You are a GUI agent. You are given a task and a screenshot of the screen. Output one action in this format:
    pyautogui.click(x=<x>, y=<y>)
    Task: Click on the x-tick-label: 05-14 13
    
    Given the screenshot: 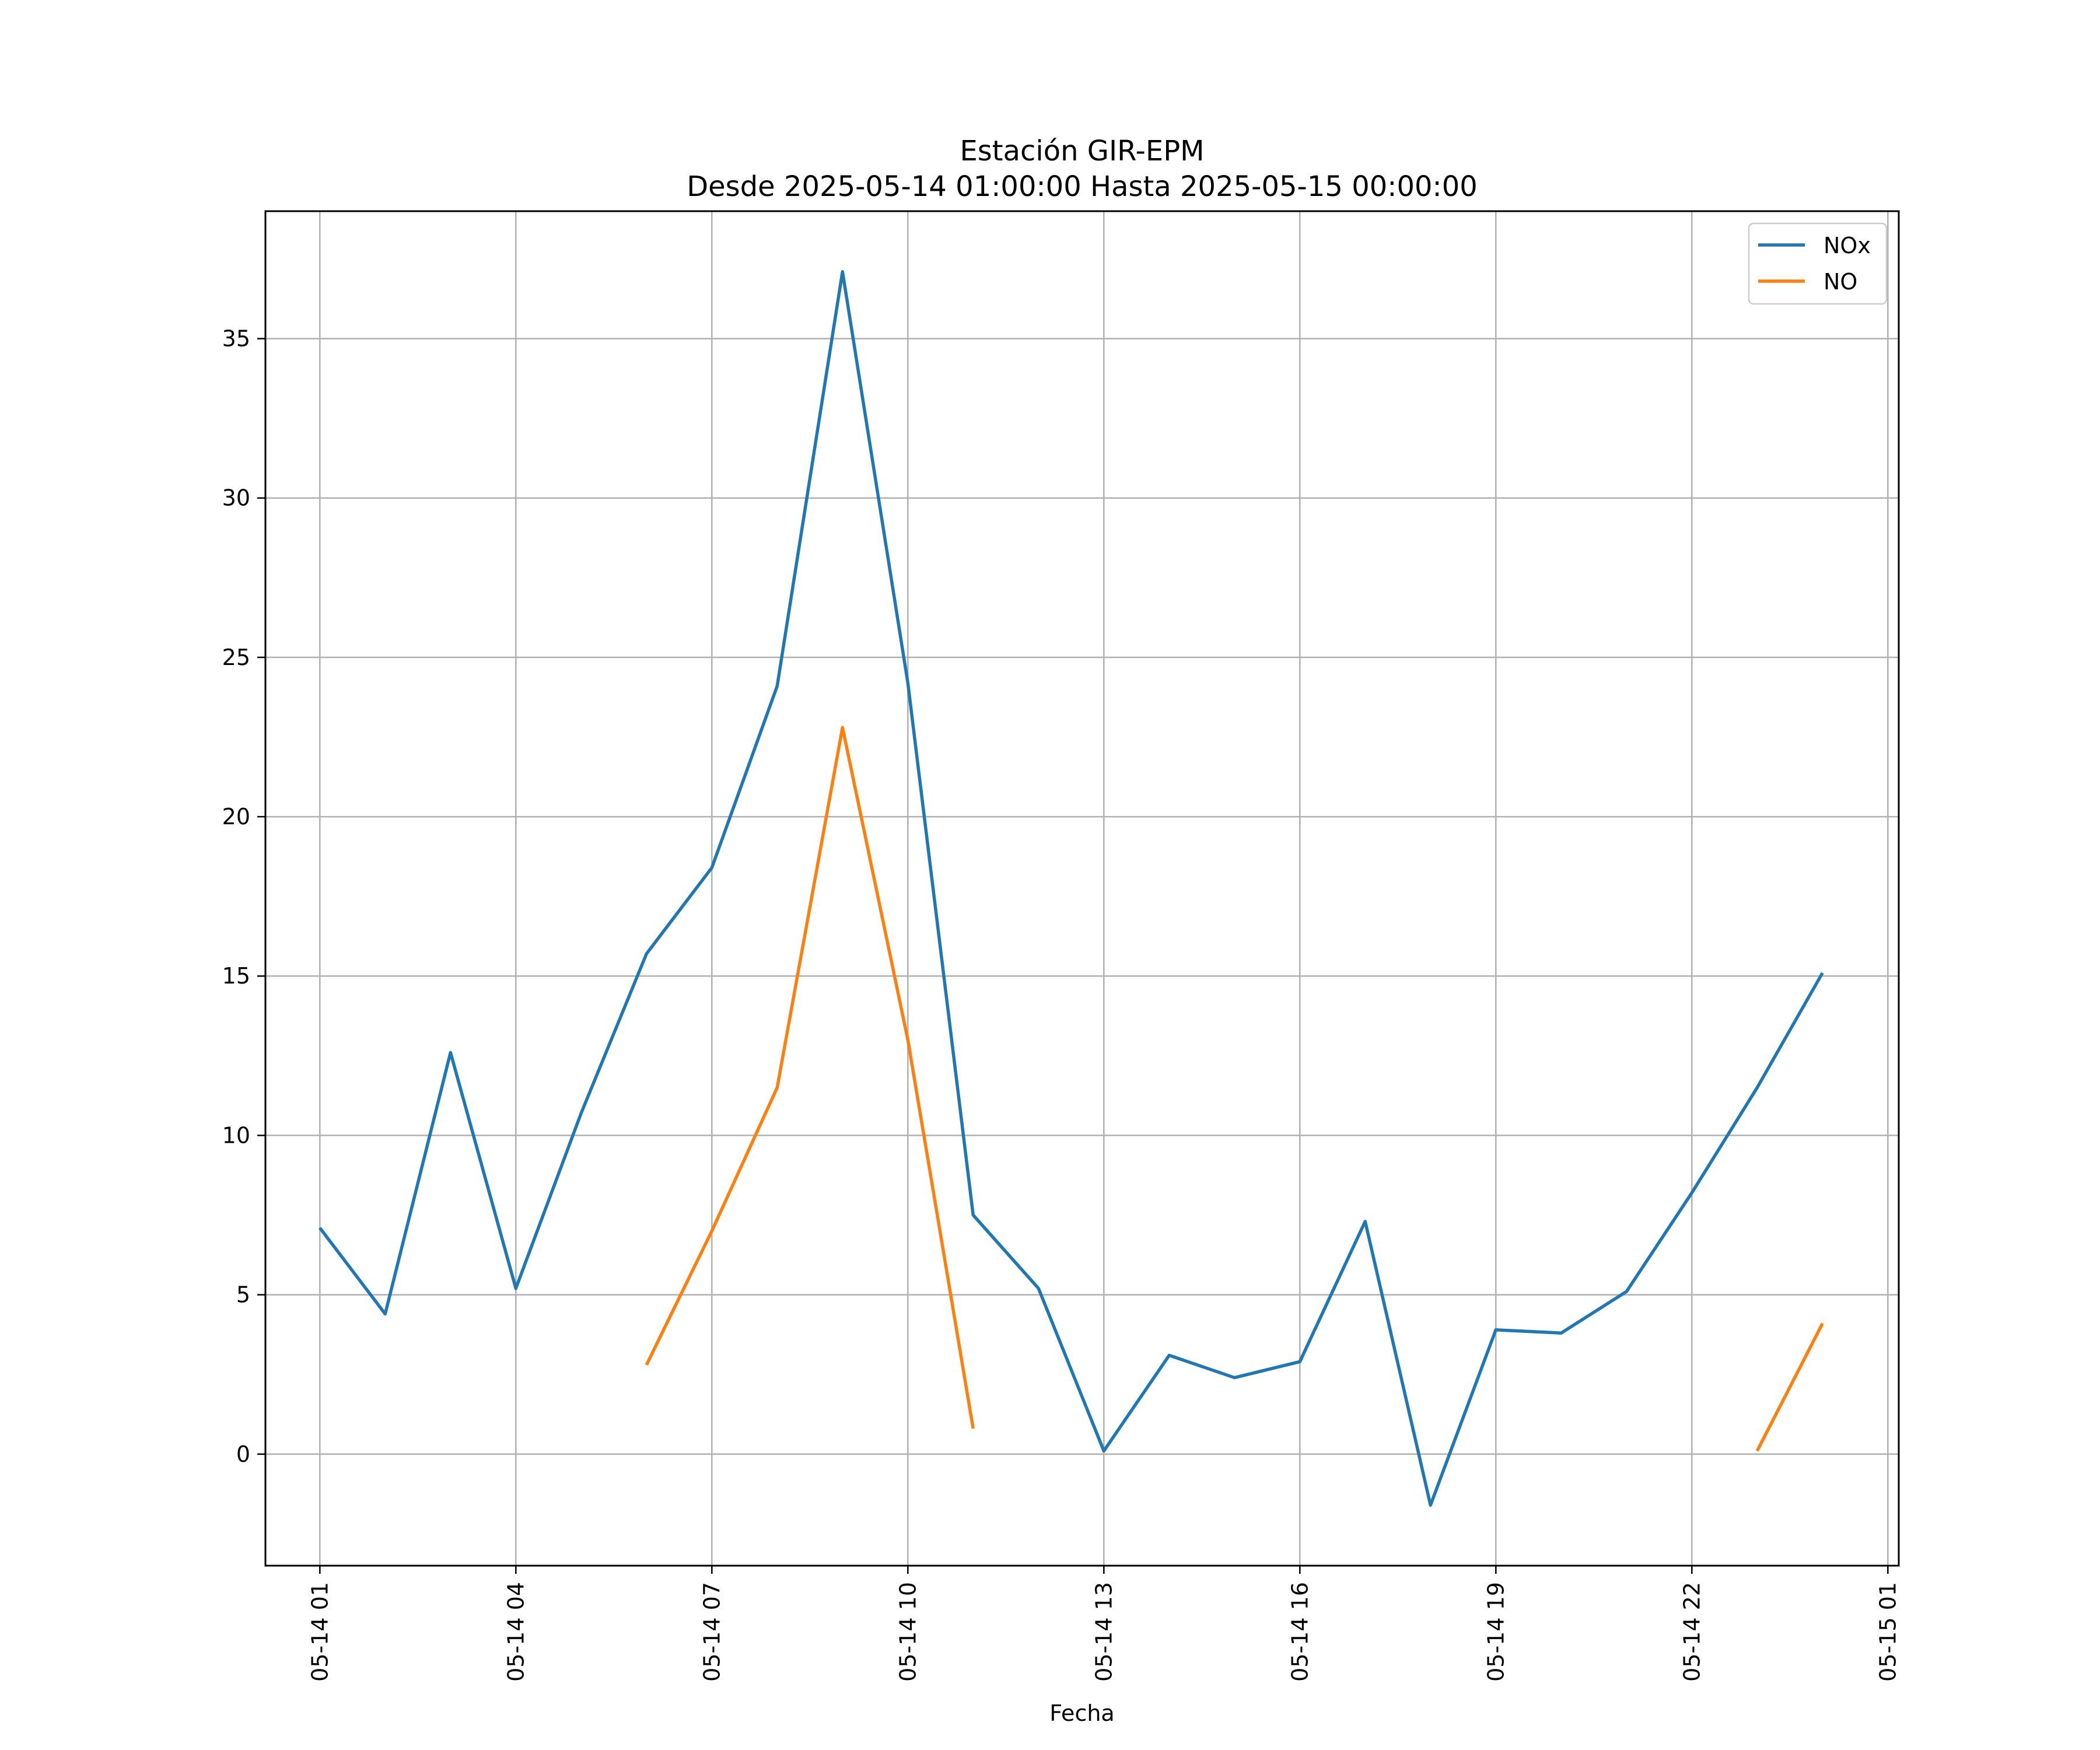 What is the action you would take?
    pyautogui.click(x=1103, y=1632)
    